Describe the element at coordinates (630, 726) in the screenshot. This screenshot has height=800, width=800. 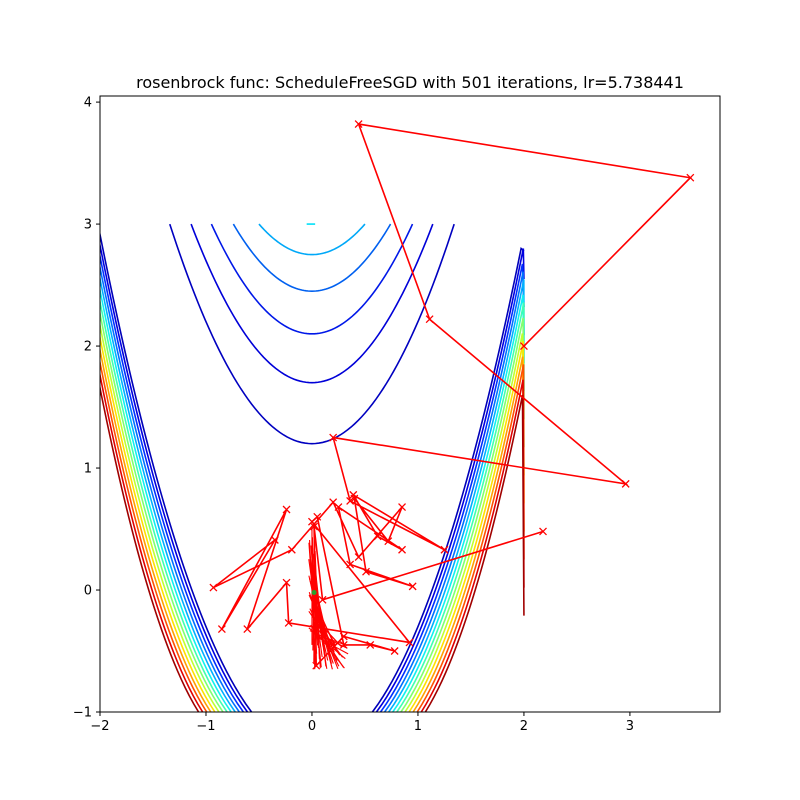
I see `x-tick-label: 3` at that location.